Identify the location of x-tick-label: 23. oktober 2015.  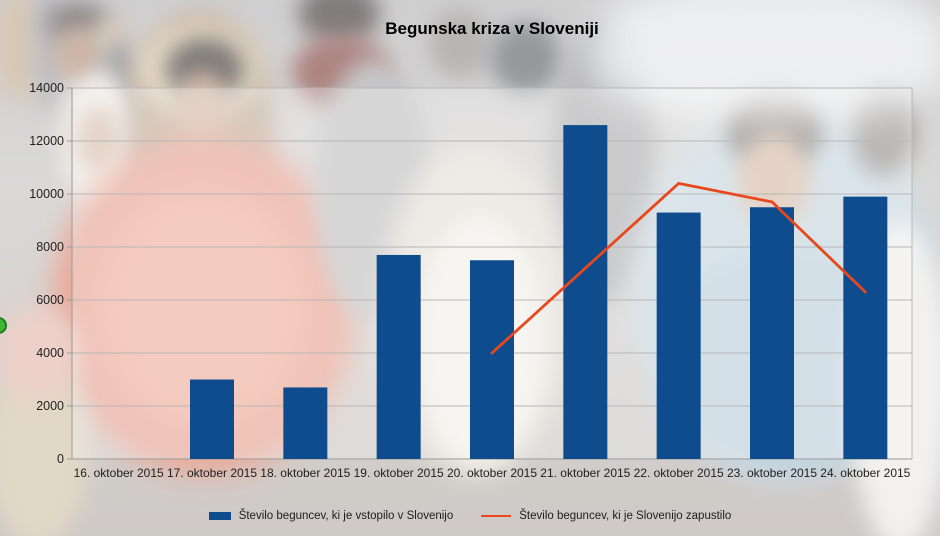
(772, 473).